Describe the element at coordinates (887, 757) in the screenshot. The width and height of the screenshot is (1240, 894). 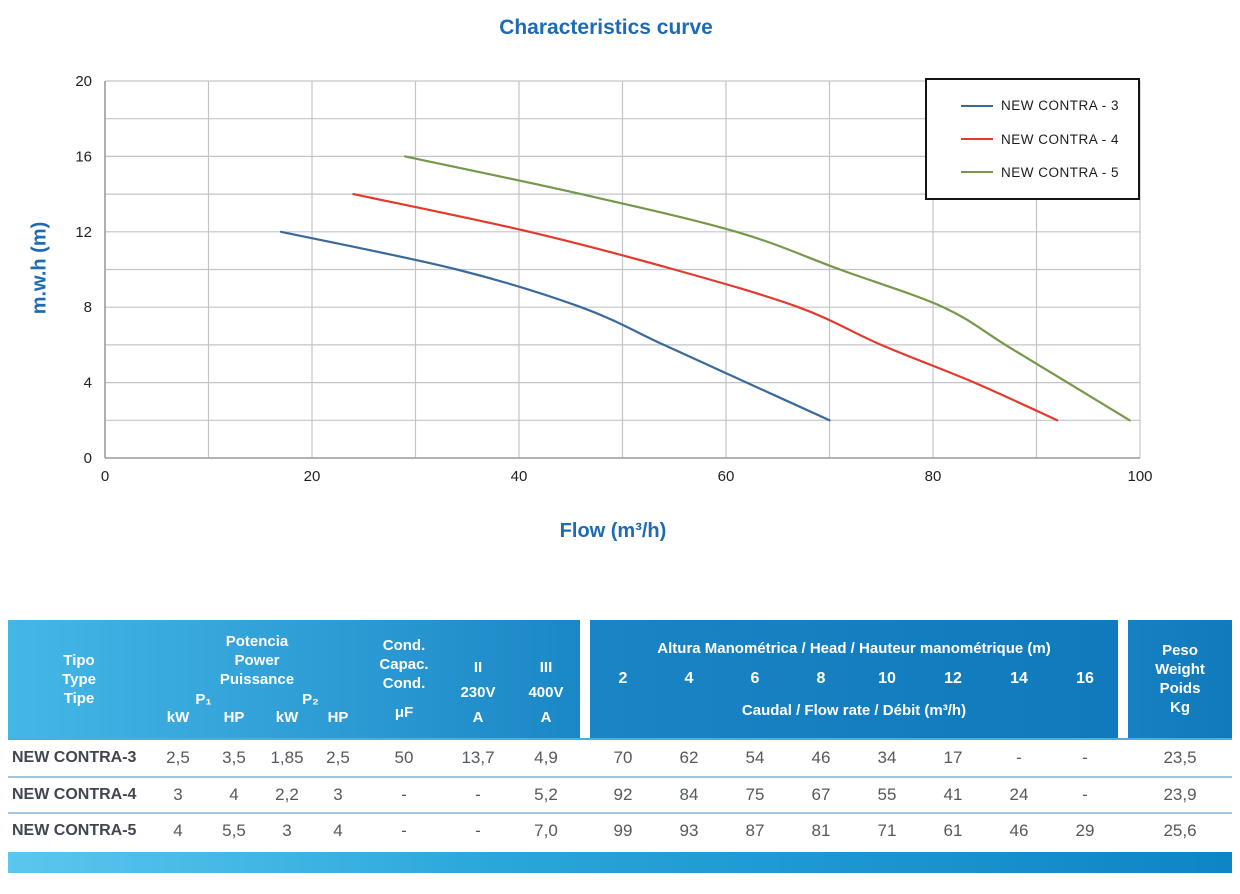
I see `row-head-cell: 34` at that location.